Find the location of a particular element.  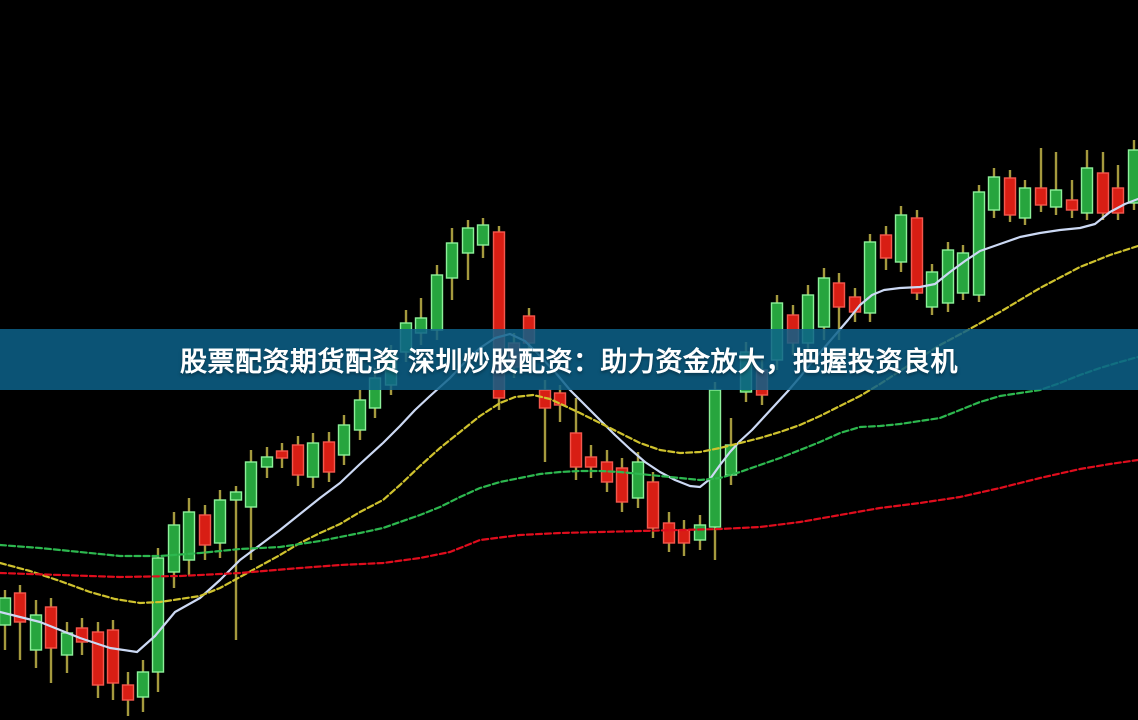

banner-title: 股票配资期货配资 深圳炒股配资：助力资金放大，把握投资良机 is located at coordinates (568, 362).